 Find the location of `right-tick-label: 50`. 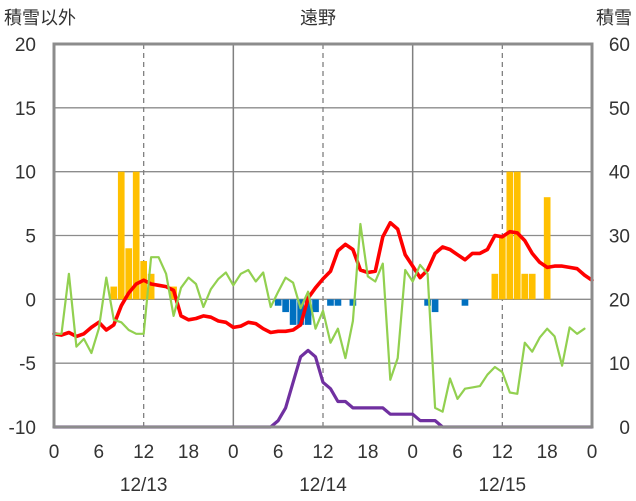

right-tick-label: 50 is located at coordinates (619, 109).